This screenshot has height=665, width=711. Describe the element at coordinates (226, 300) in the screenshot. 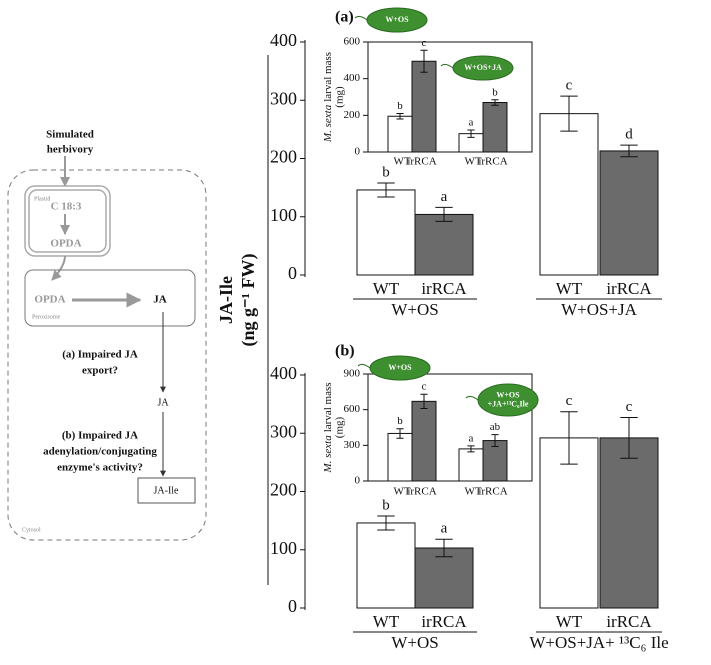

I see `y-axis-label: JA-Ile` at that location.